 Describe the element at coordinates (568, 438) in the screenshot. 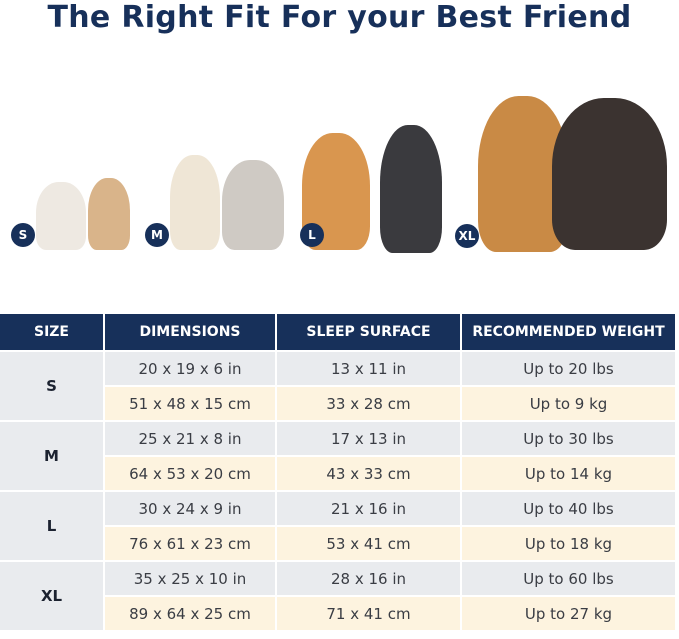

I see `weight-cell: Up to 30 lbs` at that location.